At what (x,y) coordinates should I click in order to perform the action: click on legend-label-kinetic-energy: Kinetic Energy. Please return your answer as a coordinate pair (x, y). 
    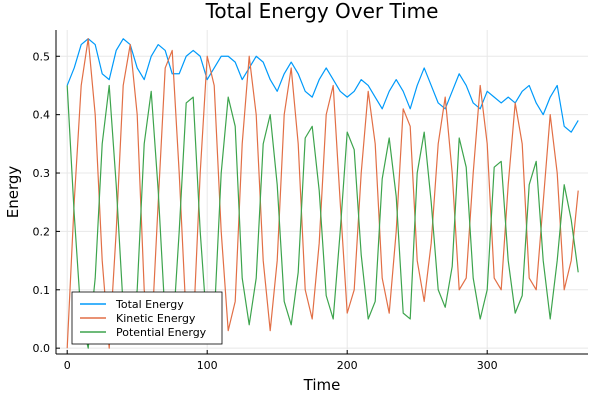
    Looking at the image, I should click on (156, 318).